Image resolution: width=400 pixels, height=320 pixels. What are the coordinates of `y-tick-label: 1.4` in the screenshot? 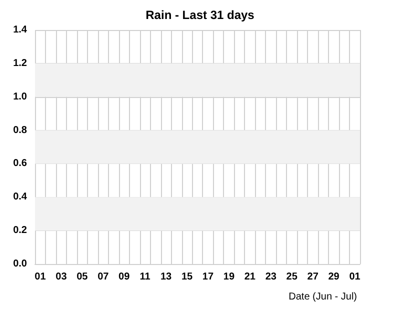 It's located at (20, 30).